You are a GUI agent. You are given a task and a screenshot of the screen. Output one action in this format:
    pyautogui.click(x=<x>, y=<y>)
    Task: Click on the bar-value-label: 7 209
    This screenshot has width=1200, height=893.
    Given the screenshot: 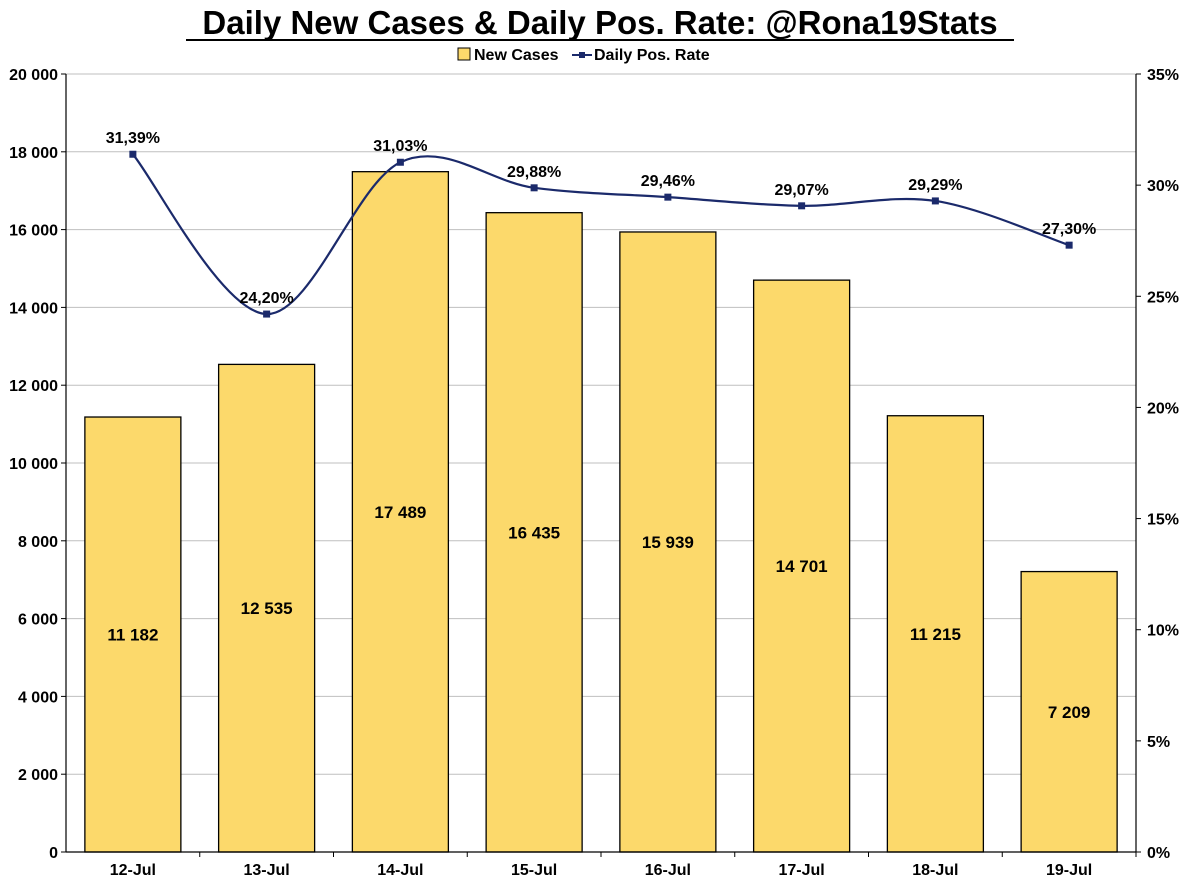 What is the action you would take?
    pyautogui.click(x=1069, y=712)
    